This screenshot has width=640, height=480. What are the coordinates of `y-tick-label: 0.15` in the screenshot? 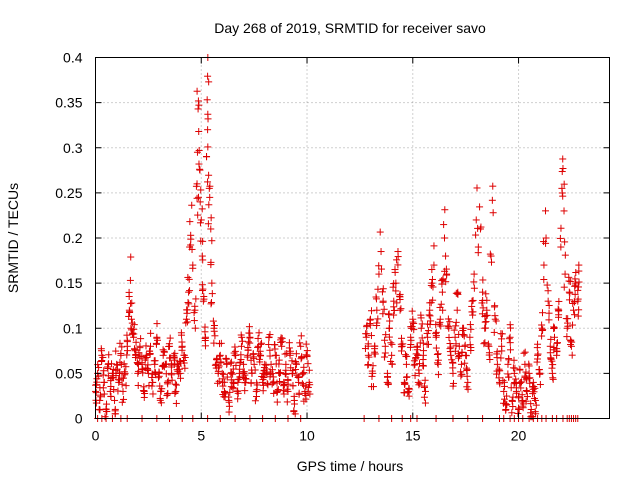 It's located at (68, 283).